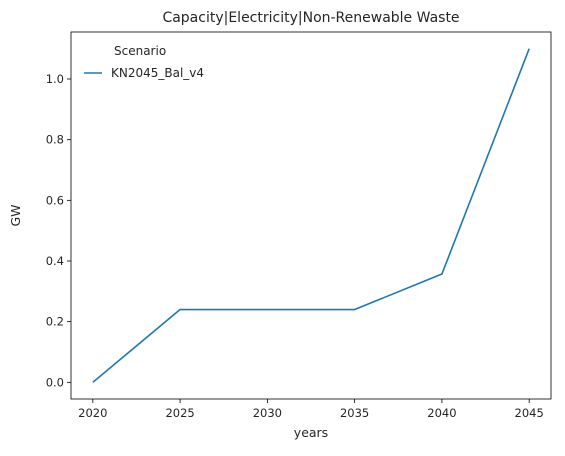 Image resolution: width=565 pixels, height=456 pixels. I want to click on legend-title: Scenario, so click(140, 51).